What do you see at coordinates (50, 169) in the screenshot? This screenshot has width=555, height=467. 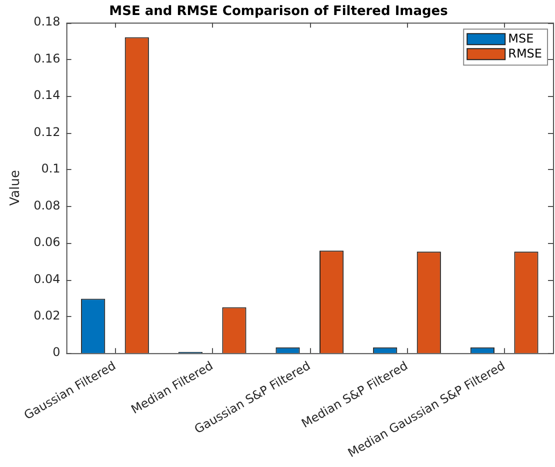 I see `y-tick-label: 0.1` at bounding box center [50, 169].